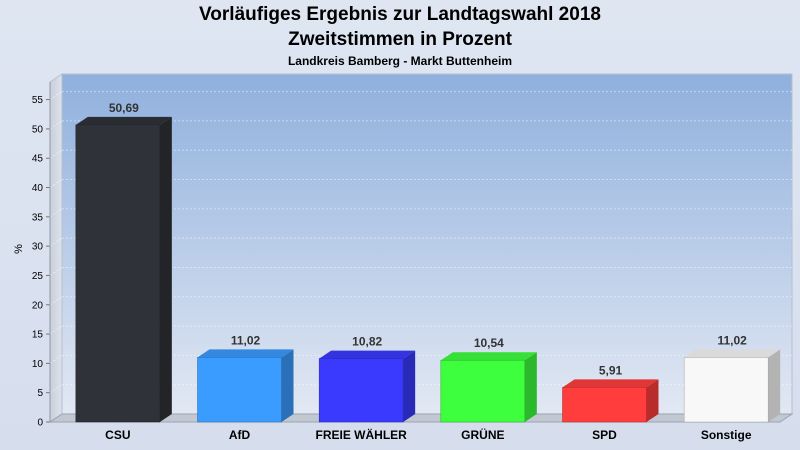  I want to click on bar-value-label: 5,91, so click(611, 370).